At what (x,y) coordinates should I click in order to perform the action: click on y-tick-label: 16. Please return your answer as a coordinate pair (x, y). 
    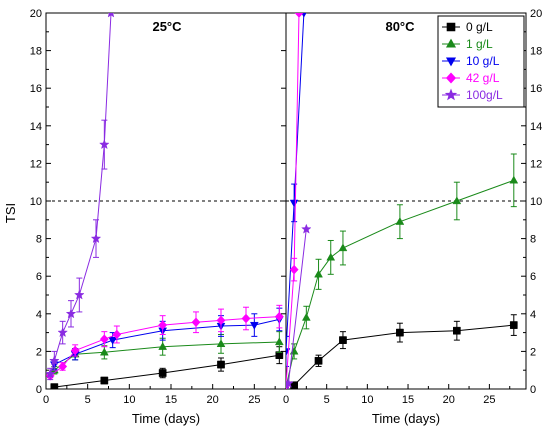
    Looking at the image, I should click on (36, 89).